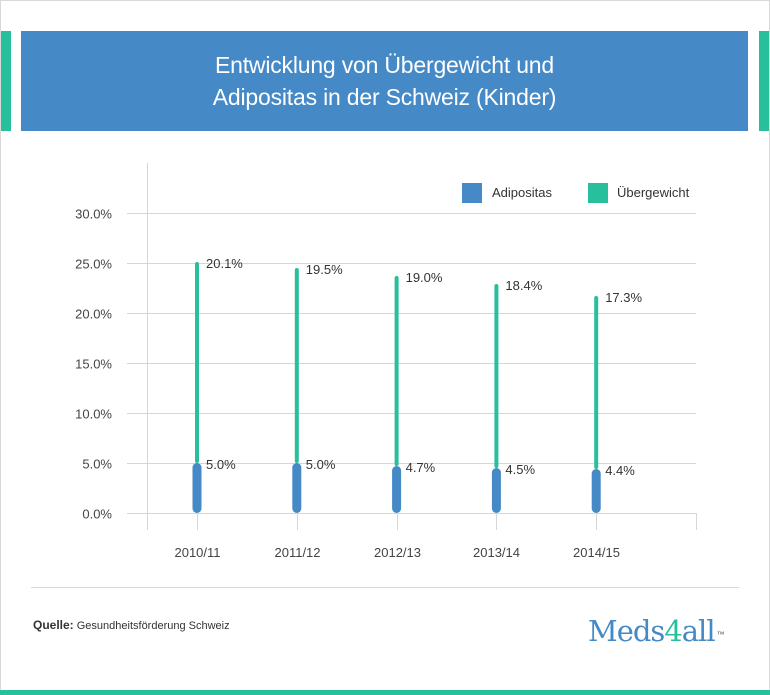 The image size is (770, 695). What do you see at coordinates (520, 469) in the screenshot?
I see `data-label-adipositas: 4.5%` at bounding box center [520, 469].